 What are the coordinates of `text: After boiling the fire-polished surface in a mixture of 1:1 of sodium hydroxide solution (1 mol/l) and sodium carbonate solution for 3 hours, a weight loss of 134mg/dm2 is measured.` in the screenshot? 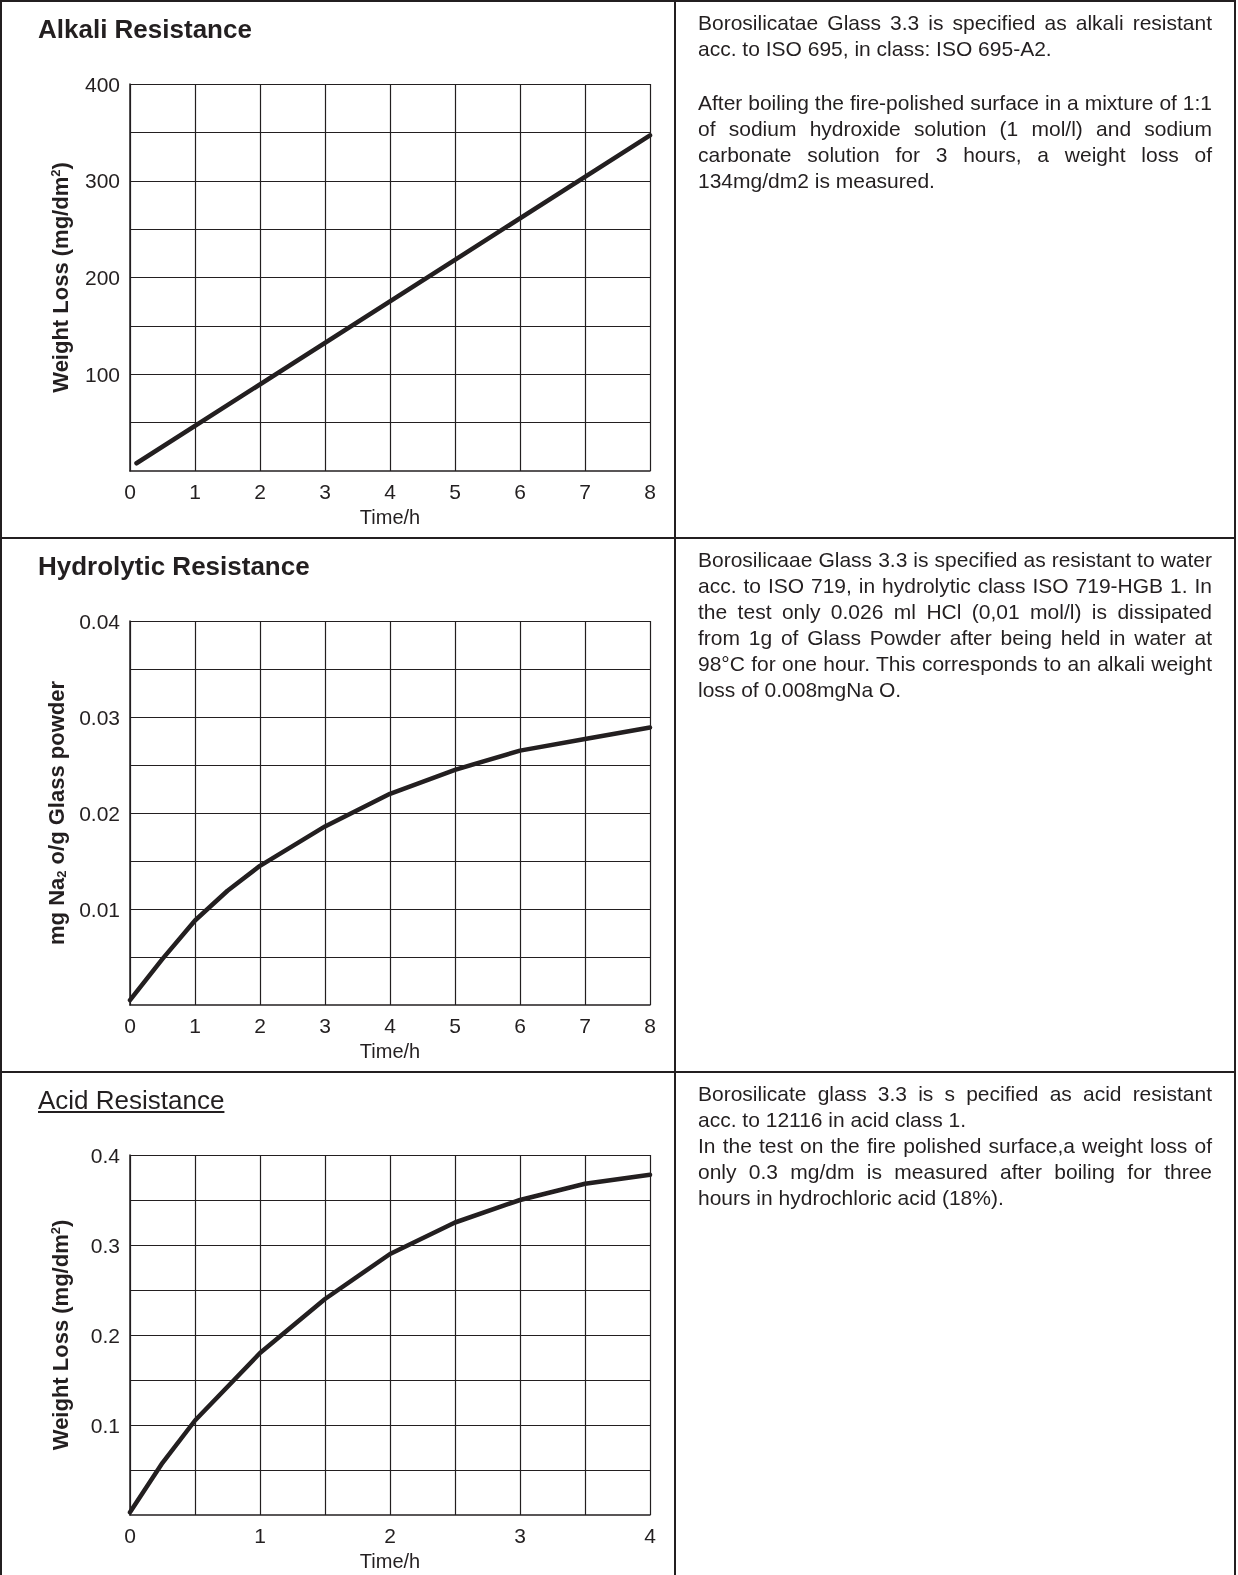 It's located at (955, 142).